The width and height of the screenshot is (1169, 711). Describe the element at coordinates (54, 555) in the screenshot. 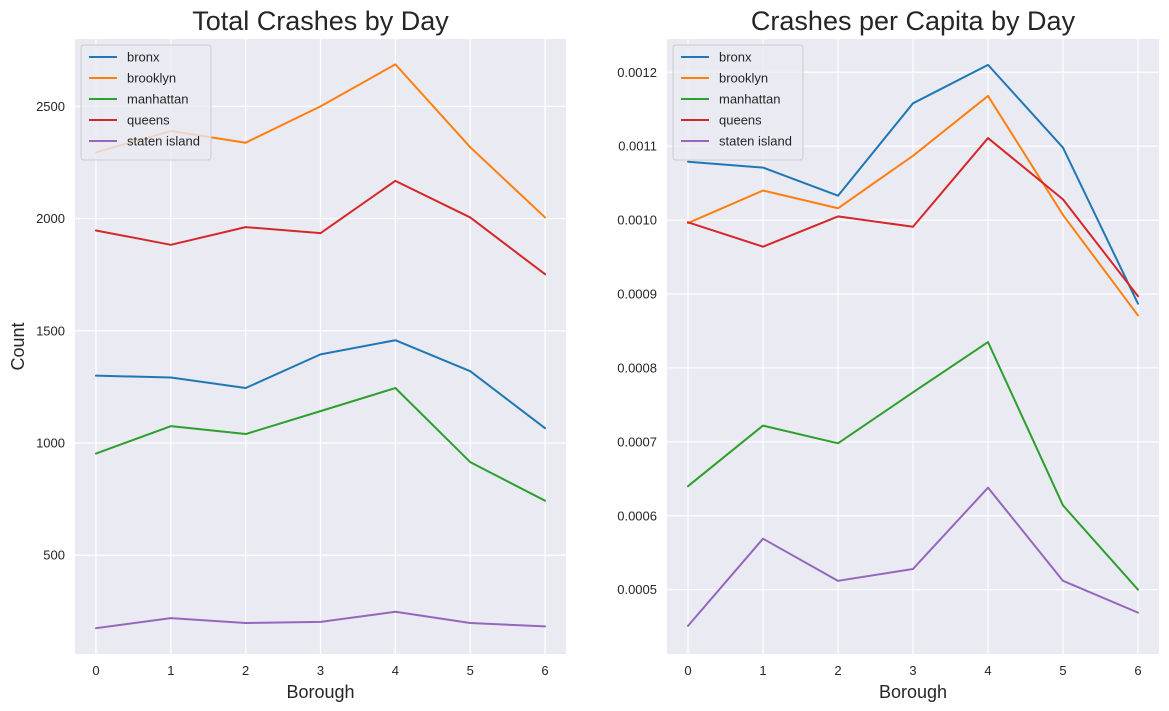

I see `total-crashes-y-tick-label: 500` at that location.